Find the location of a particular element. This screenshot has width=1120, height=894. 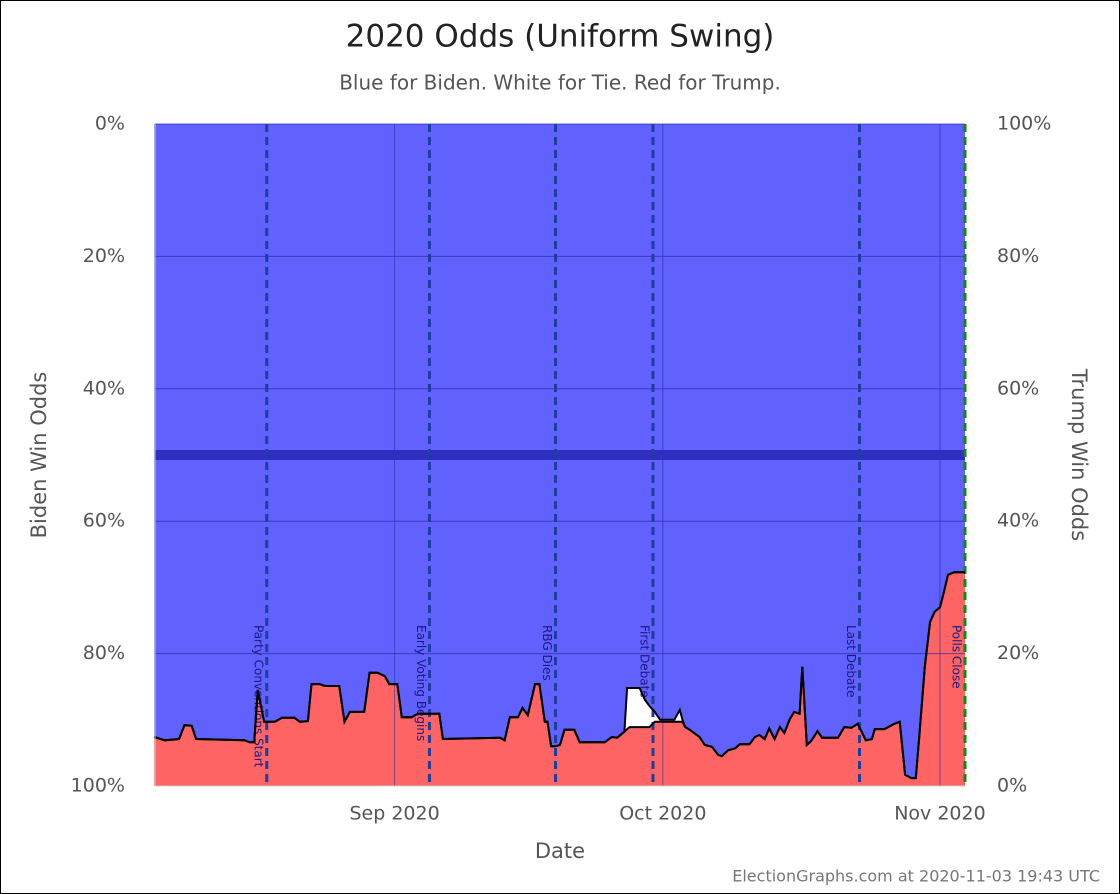

y2-tick-label: 80% is located at coordinates (1018, 256).